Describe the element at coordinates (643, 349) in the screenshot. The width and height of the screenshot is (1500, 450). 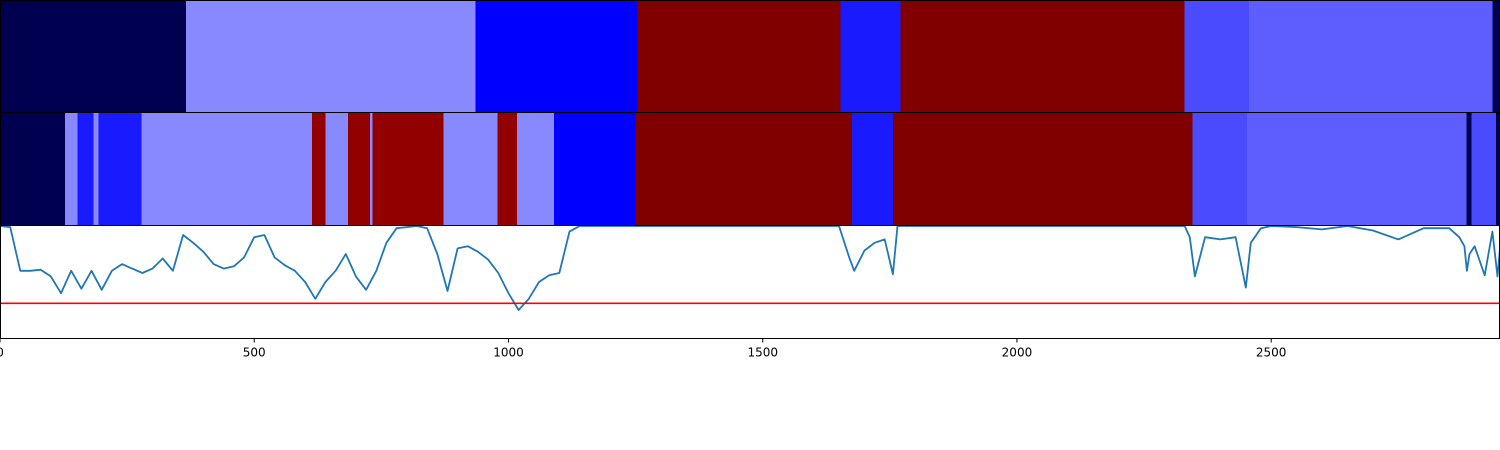
I see `x-axis: 0 500 1000 1500 2000 2500` at that location.